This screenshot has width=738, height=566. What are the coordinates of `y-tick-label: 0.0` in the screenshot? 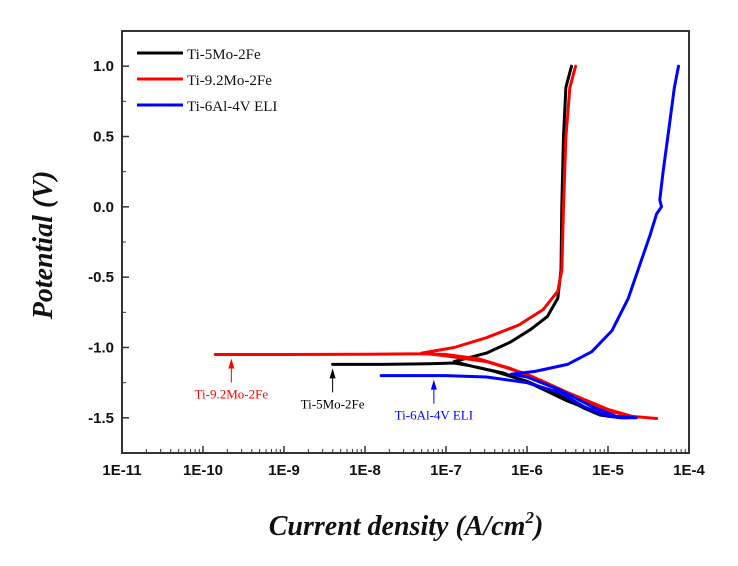 It's located at (103, 207).